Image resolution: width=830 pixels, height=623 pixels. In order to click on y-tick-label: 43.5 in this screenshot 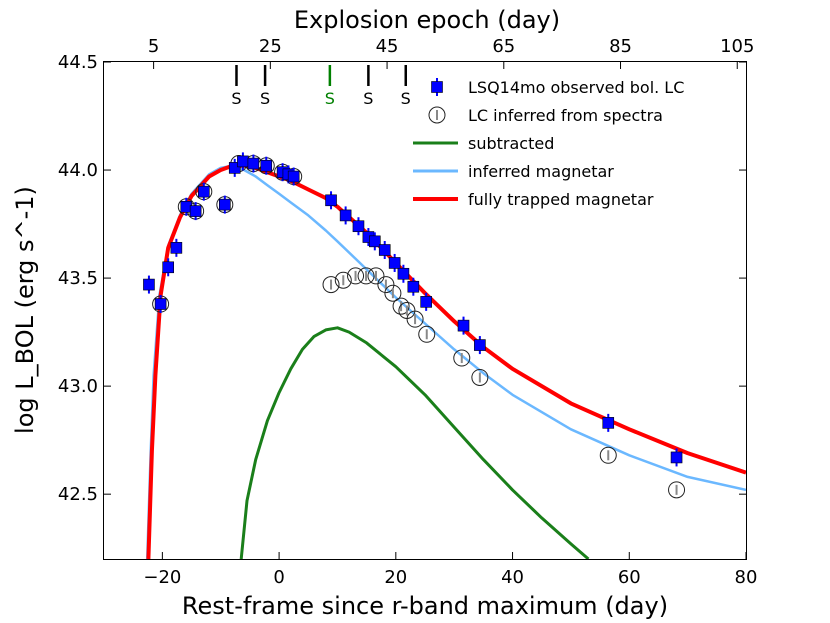, I will do `click(78, 278)`.